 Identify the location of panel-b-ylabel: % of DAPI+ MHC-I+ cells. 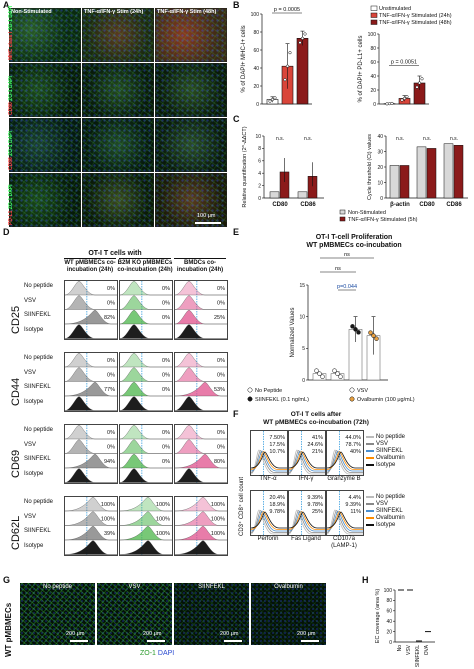
(244, 58).